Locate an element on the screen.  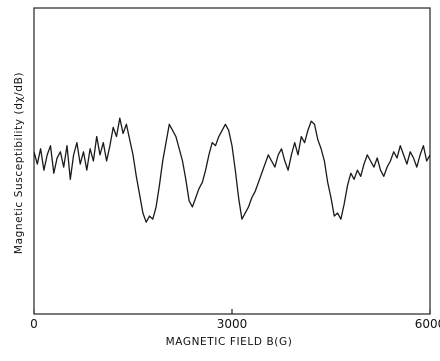
x-tick-label: 6000 is located at coordinates (427, 324).